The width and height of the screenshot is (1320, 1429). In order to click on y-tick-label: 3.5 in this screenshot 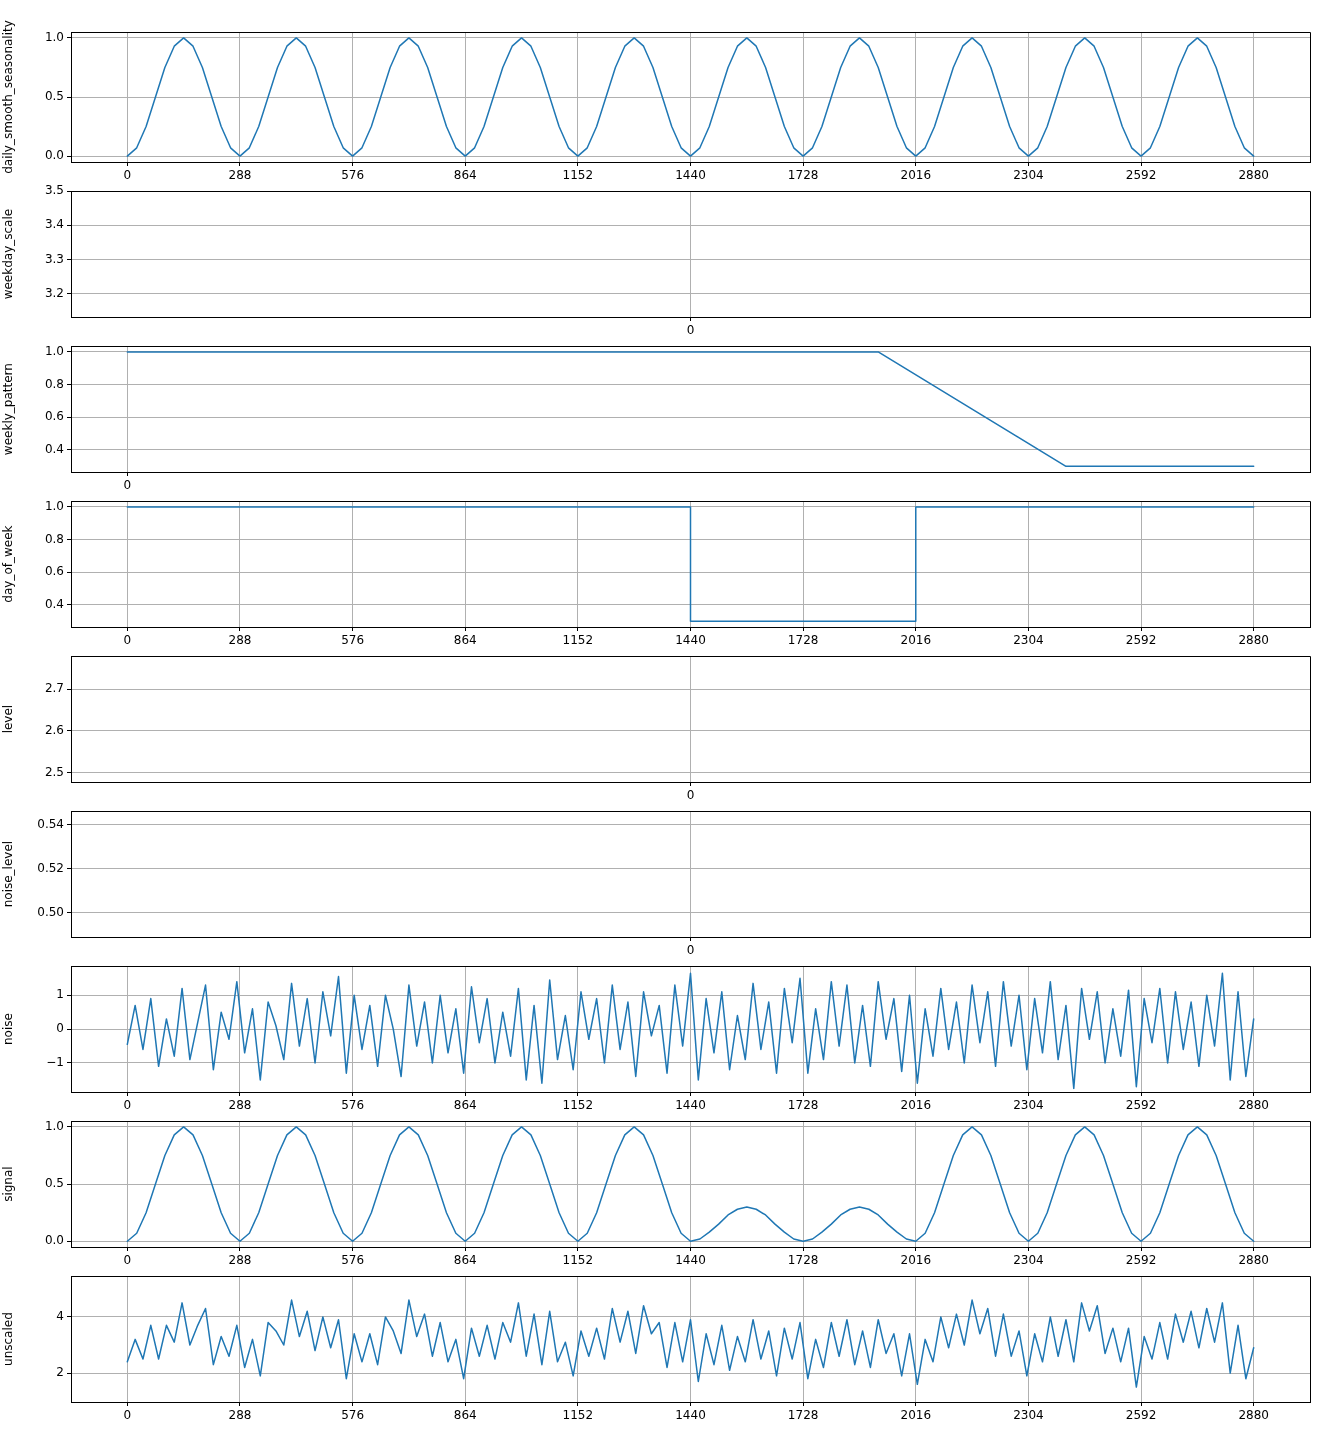, I will do `click(54, 190)`.